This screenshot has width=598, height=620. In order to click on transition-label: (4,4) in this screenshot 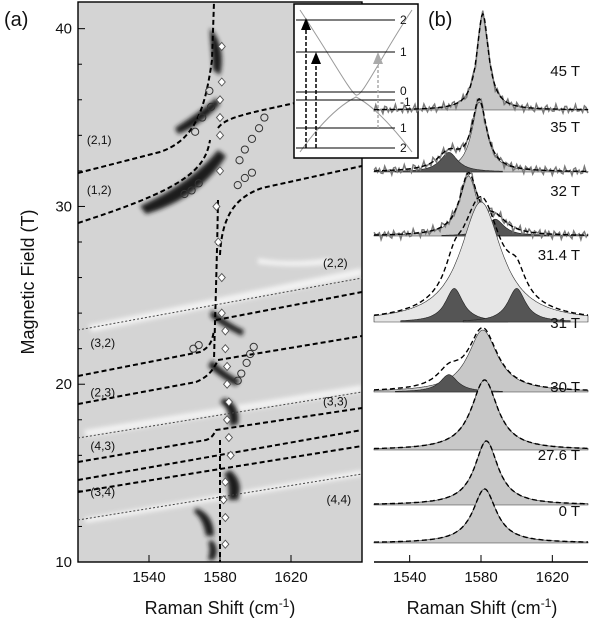, I will do `click(339, 499)`.